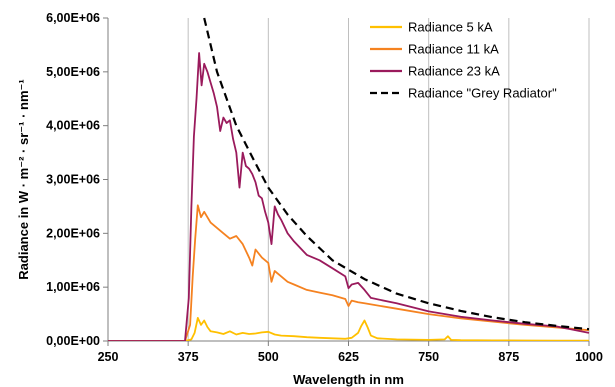 The width and height of the screenshot is (615, 387). What do you see at coordinates (73, 126) in the screenshot?
I see `y-tick-label: 4,00E+06` at bounding box center [73, 126].